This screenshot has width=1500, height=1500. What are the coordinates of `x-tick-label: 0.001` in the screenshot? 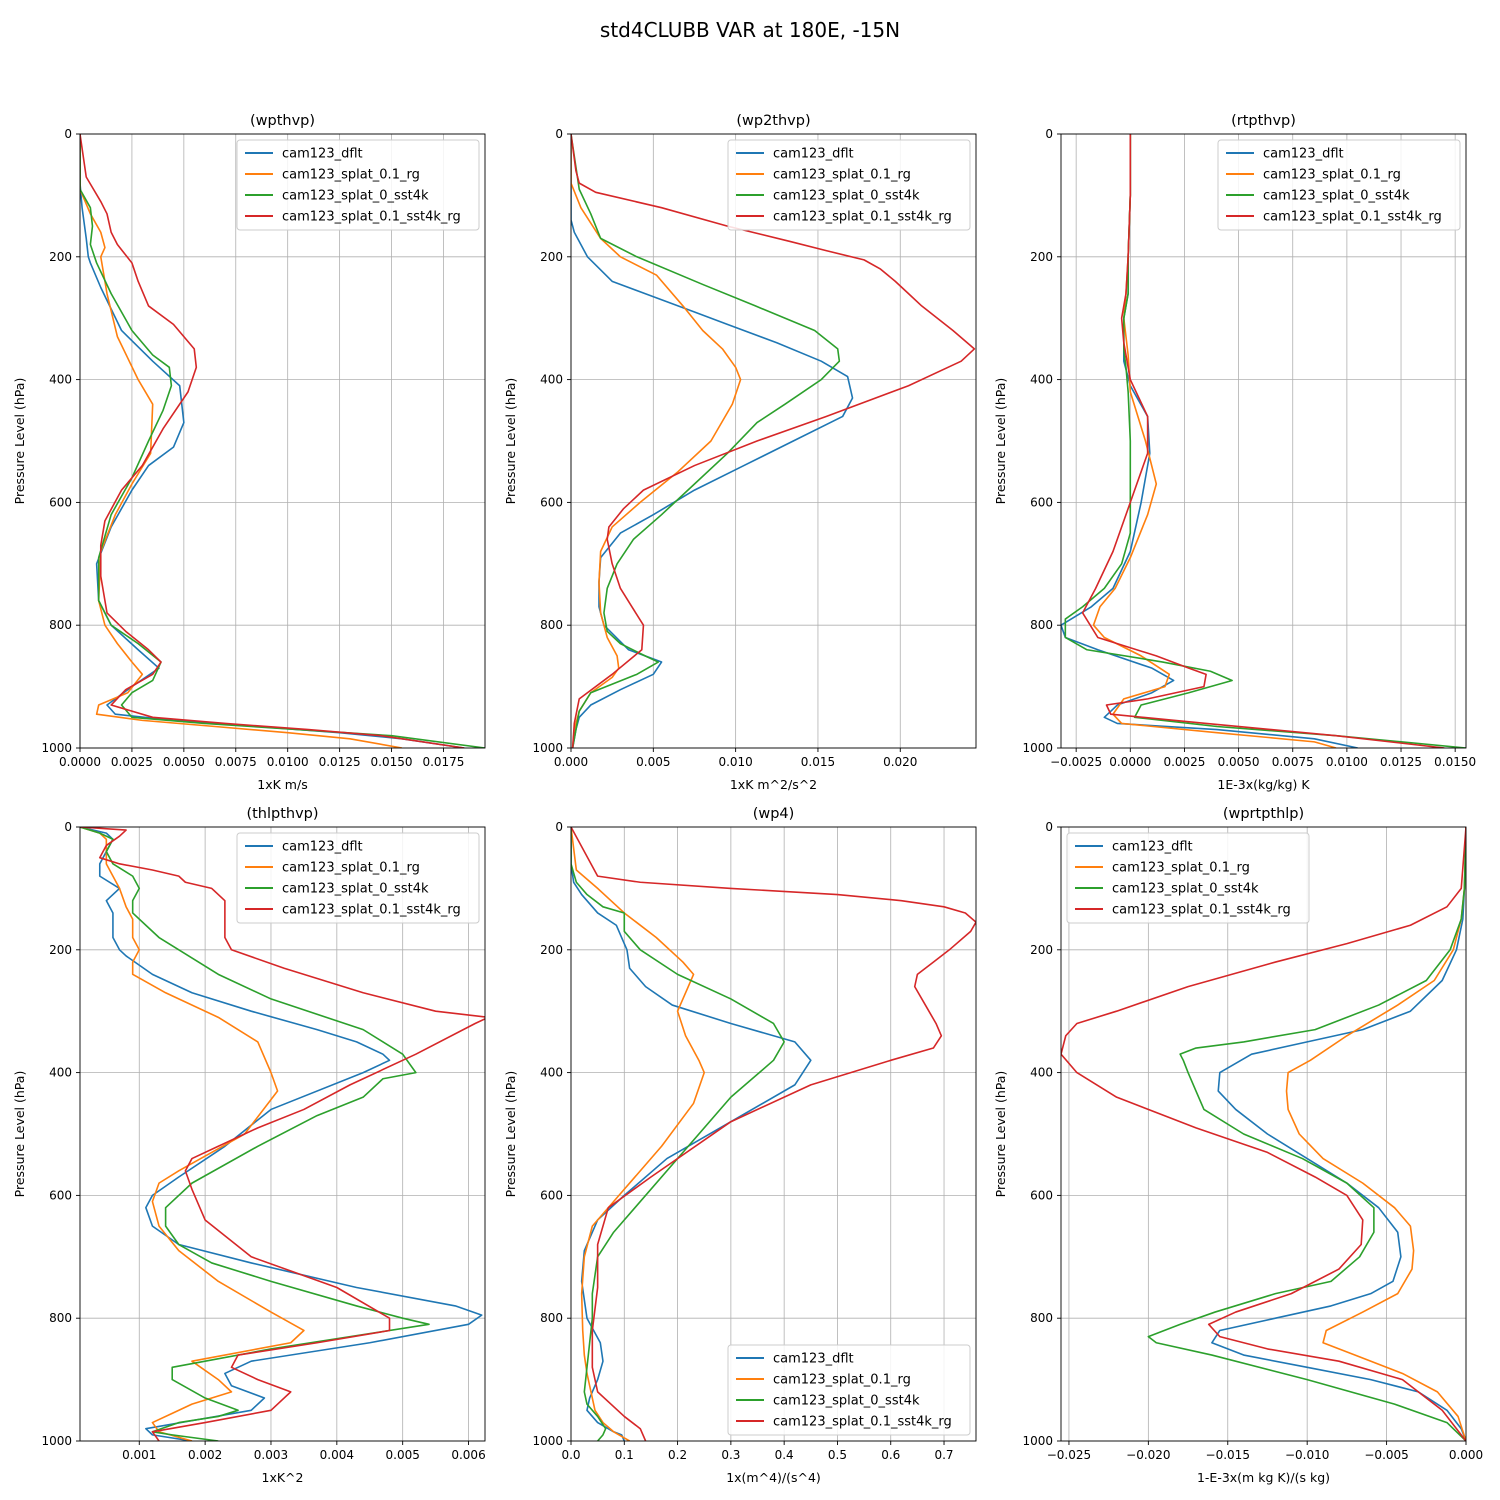 It's located at (139, 1455).